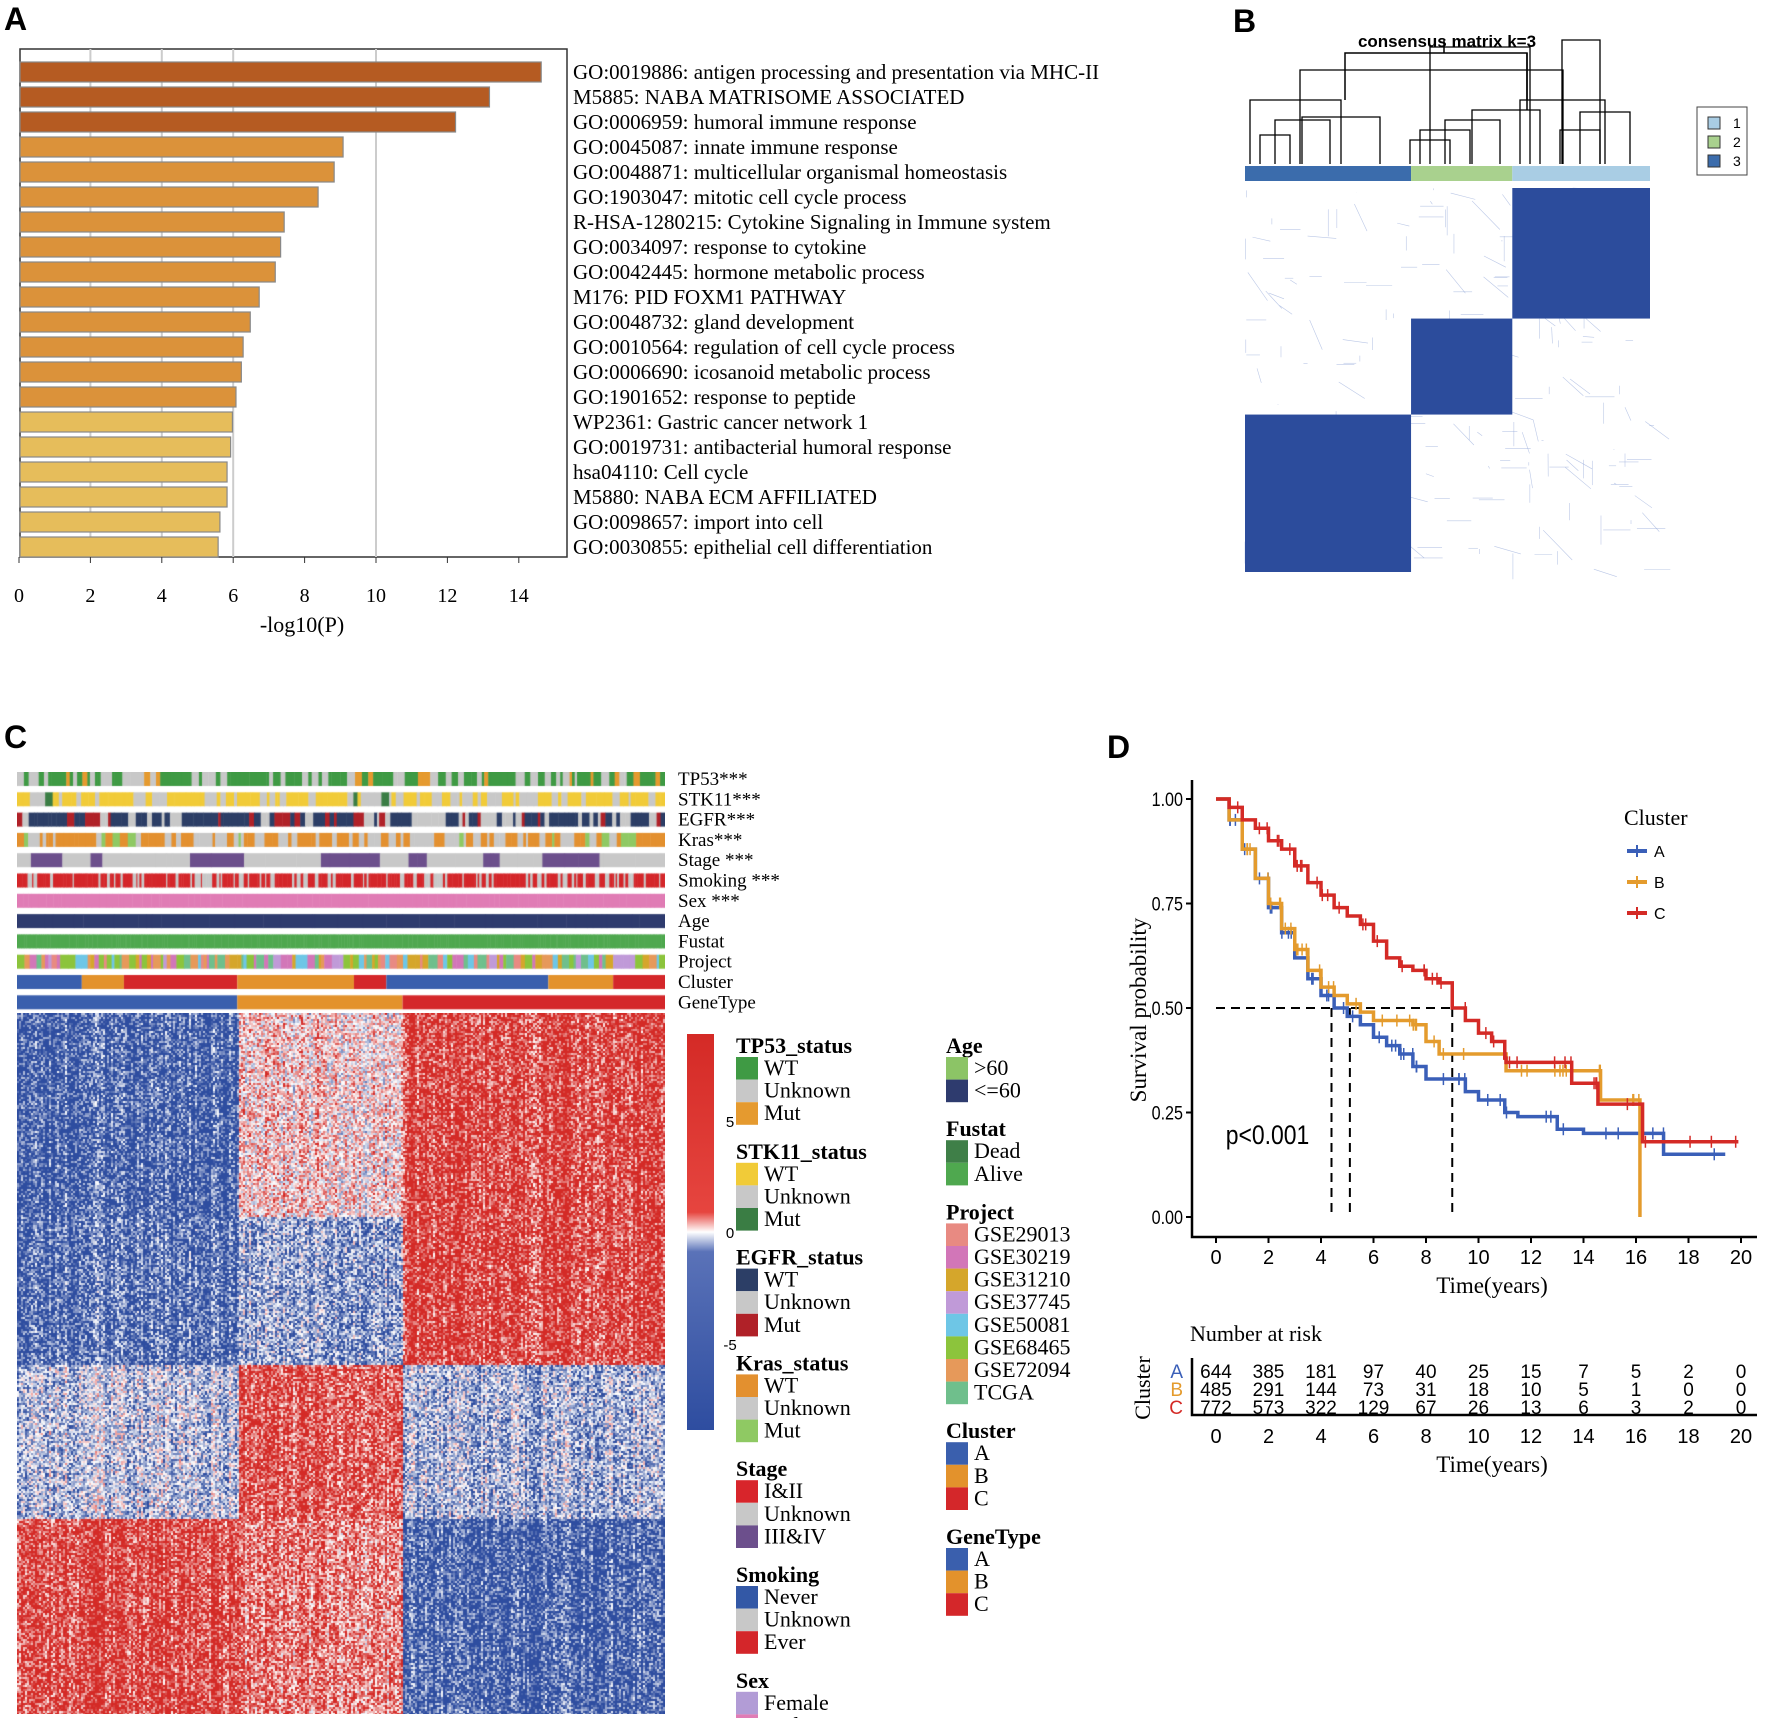  What do you see at coordinates (1269, 1408) in the screenshot?
I see `risk-count: 573` at bounding box center [1269, 1408].